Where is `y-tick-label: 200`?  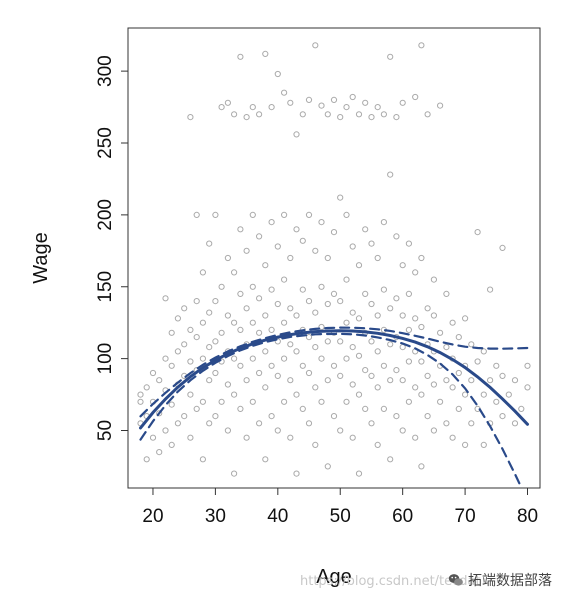 y-tick-label: 200 is located at coordinates (105, 215).